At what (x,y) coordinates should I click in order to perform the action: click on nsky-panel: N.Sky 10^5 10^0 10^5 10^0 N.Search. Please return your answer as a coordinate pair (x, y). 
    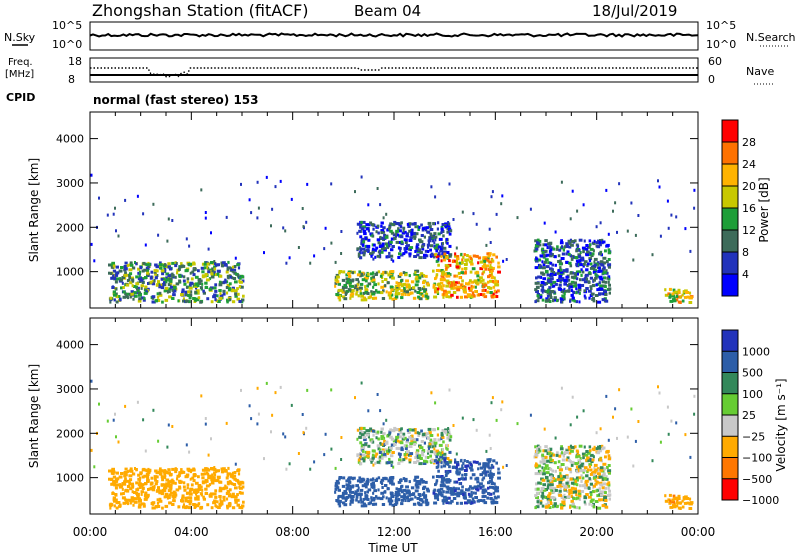
    Looking at the image, I should click on (400, 35).